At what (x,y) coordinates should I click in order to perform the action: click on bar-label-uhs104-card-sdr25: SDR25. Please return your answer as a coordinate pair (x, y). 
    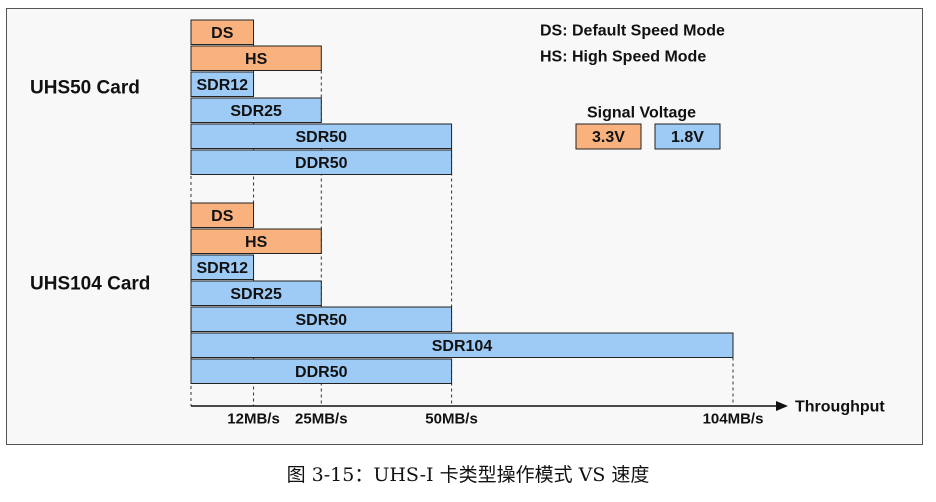
    Looking at the image, I should click on (256, 294).